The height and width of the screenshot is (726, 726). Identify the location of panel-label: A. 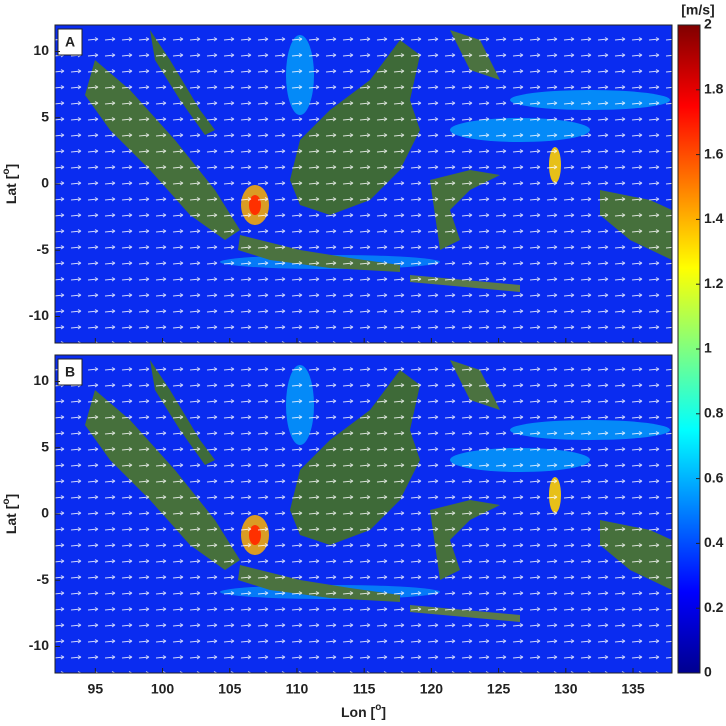
(70, 42).